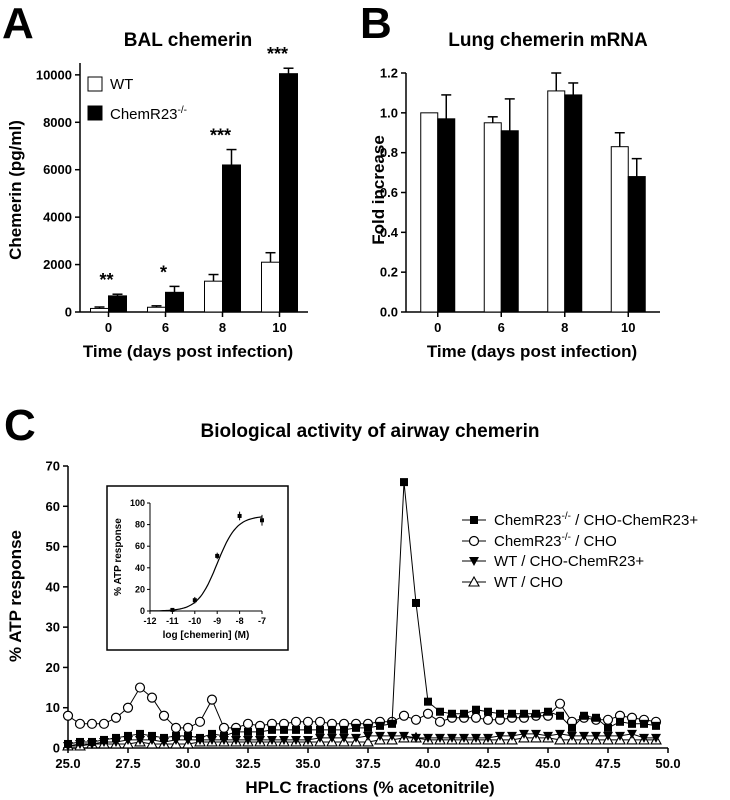 The height and width of the screenshot is (800, 730). Describe the element at coordinates (307, 763) in the screenshot. I see `x-tick-label: 35.0` at that location.